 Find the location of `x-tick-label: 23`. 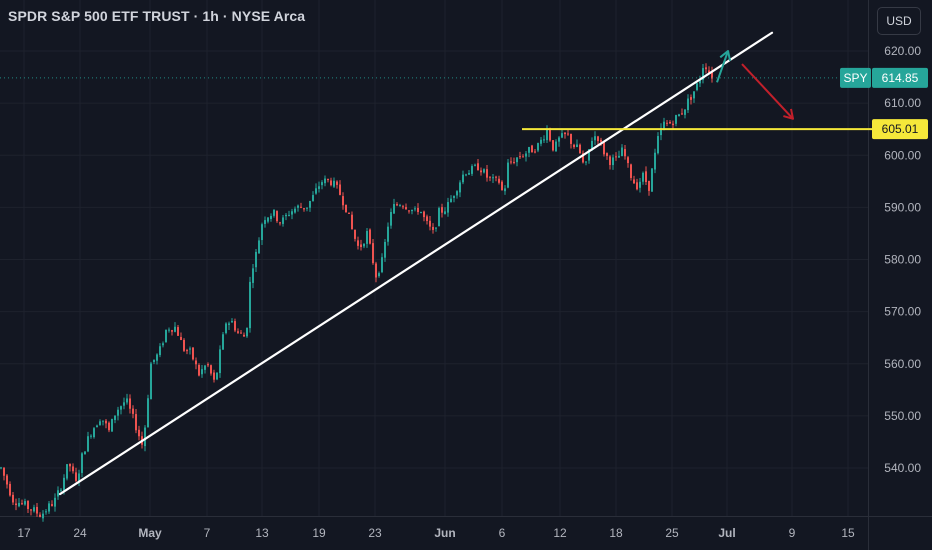

x-tick-label: 23 is located at coordinates (375, 533).